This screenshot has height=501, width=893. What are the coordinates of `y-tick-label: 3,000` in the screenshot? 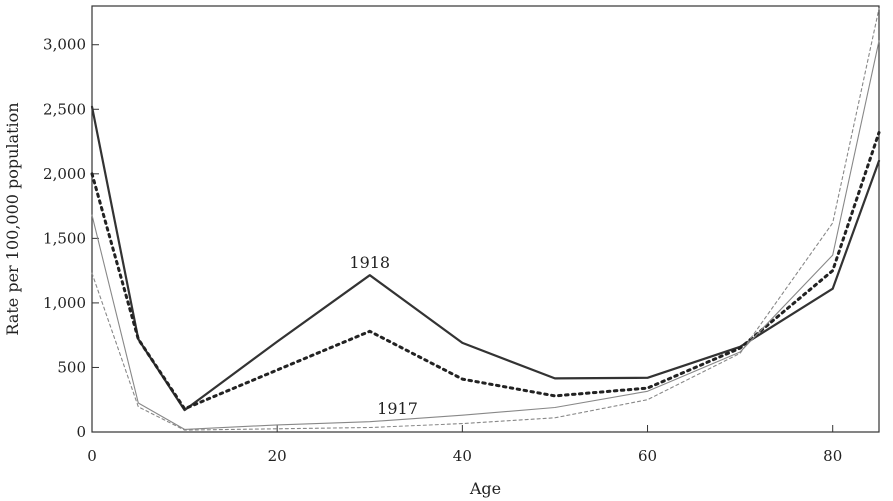 It's located at (64, 45).